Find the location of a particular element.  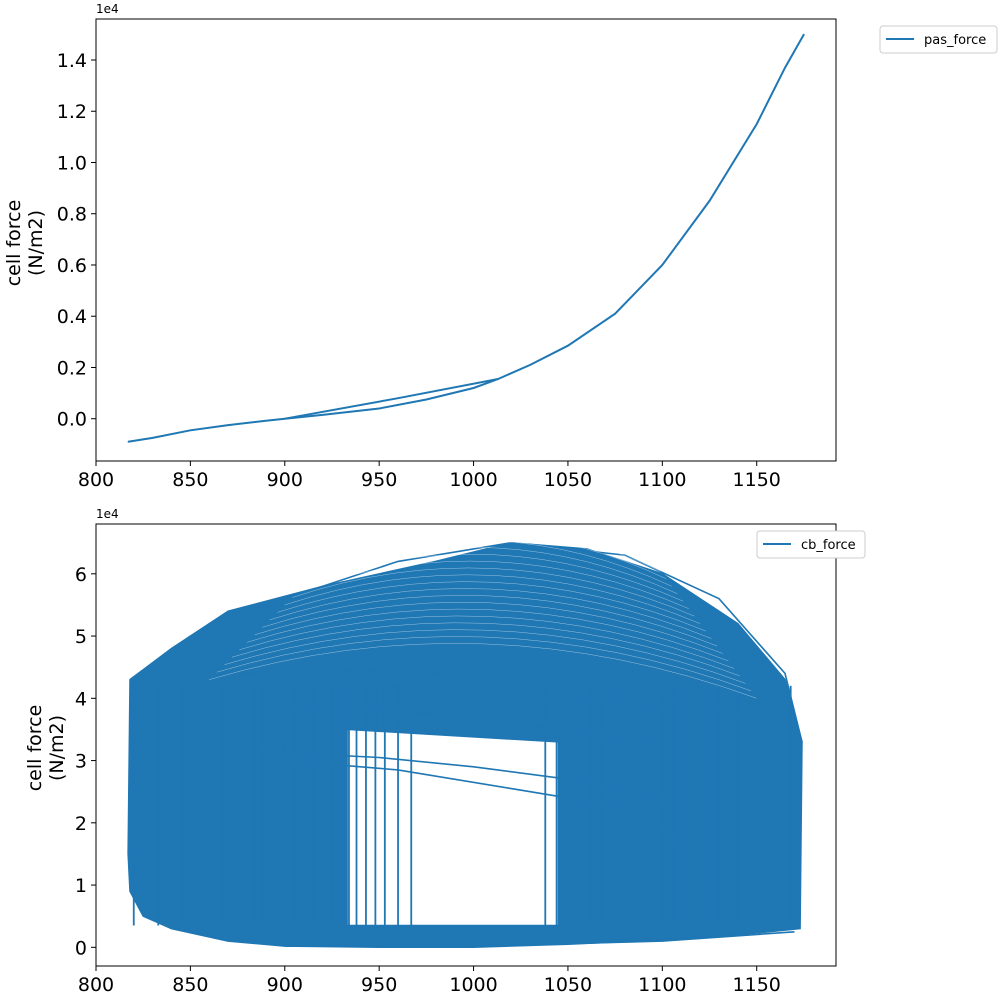

y-tick-label: 3 is located at coordinates (81, 762).